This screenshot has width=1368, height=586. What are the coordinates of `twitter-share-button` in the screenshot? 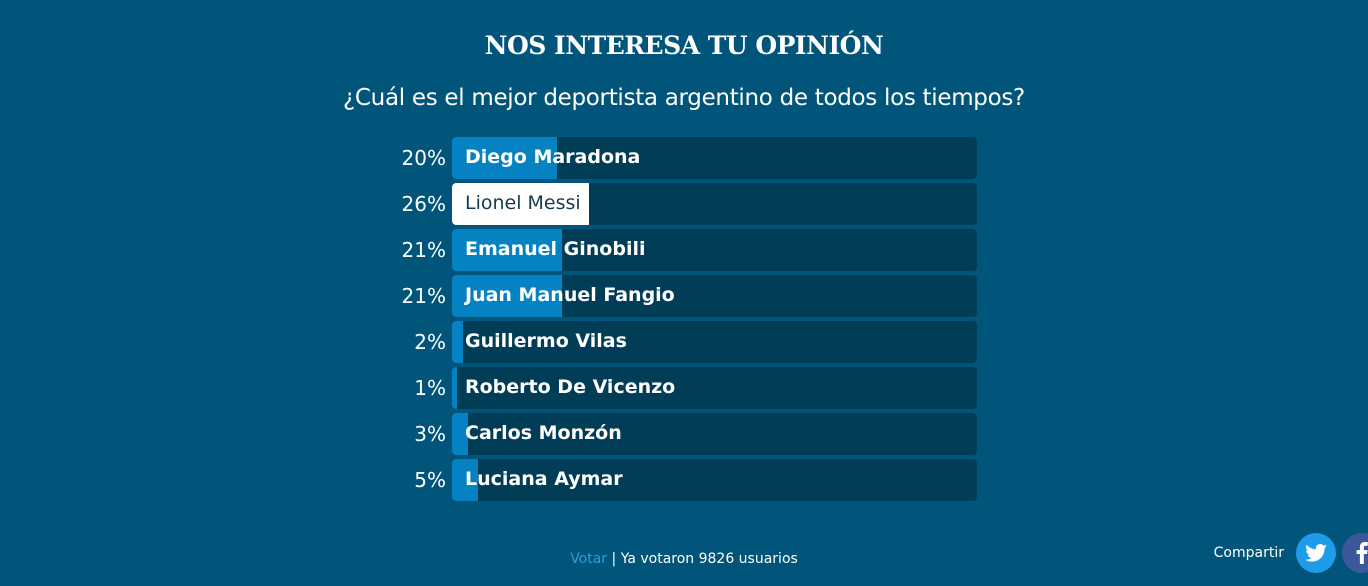 It's located at (1316, 553).